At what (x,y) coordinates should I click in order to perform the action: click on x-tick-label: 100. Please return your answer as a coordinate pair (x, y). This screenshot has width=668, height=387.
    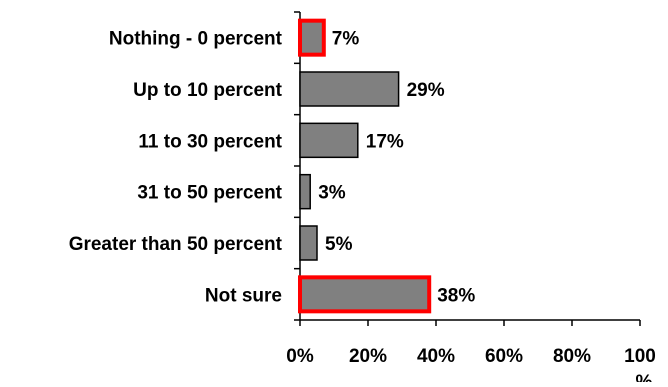
    Looking at the image, I should click on (640, 356).